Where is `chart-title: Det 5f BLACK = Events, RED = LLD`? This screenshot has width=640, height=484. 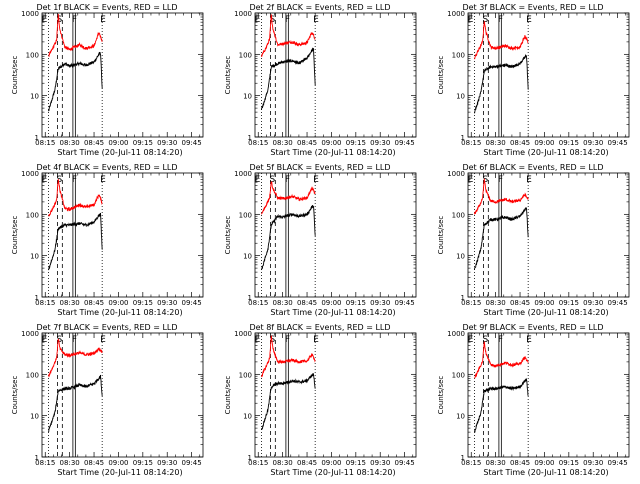 chart-title: Det 5f BLACK = Events, RED = LLD is located at coordinates (319, 167).